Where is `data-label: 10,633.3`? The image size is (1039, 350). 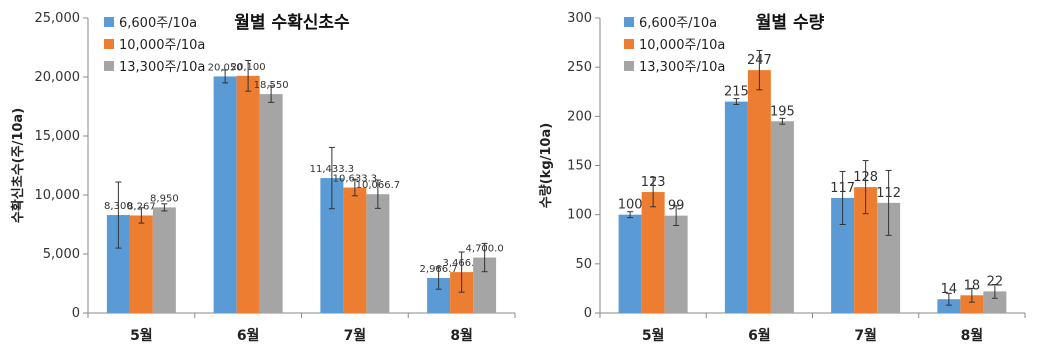
data-label: 10,633.3 is located at coordinates (355, 179).